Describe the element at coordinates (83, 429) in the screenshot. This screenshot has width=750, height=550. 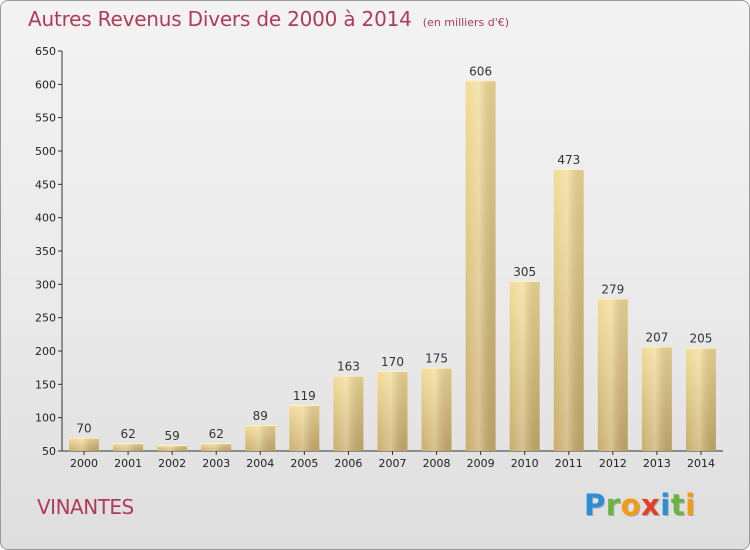
I see `data-label-2000: 70` at that location.